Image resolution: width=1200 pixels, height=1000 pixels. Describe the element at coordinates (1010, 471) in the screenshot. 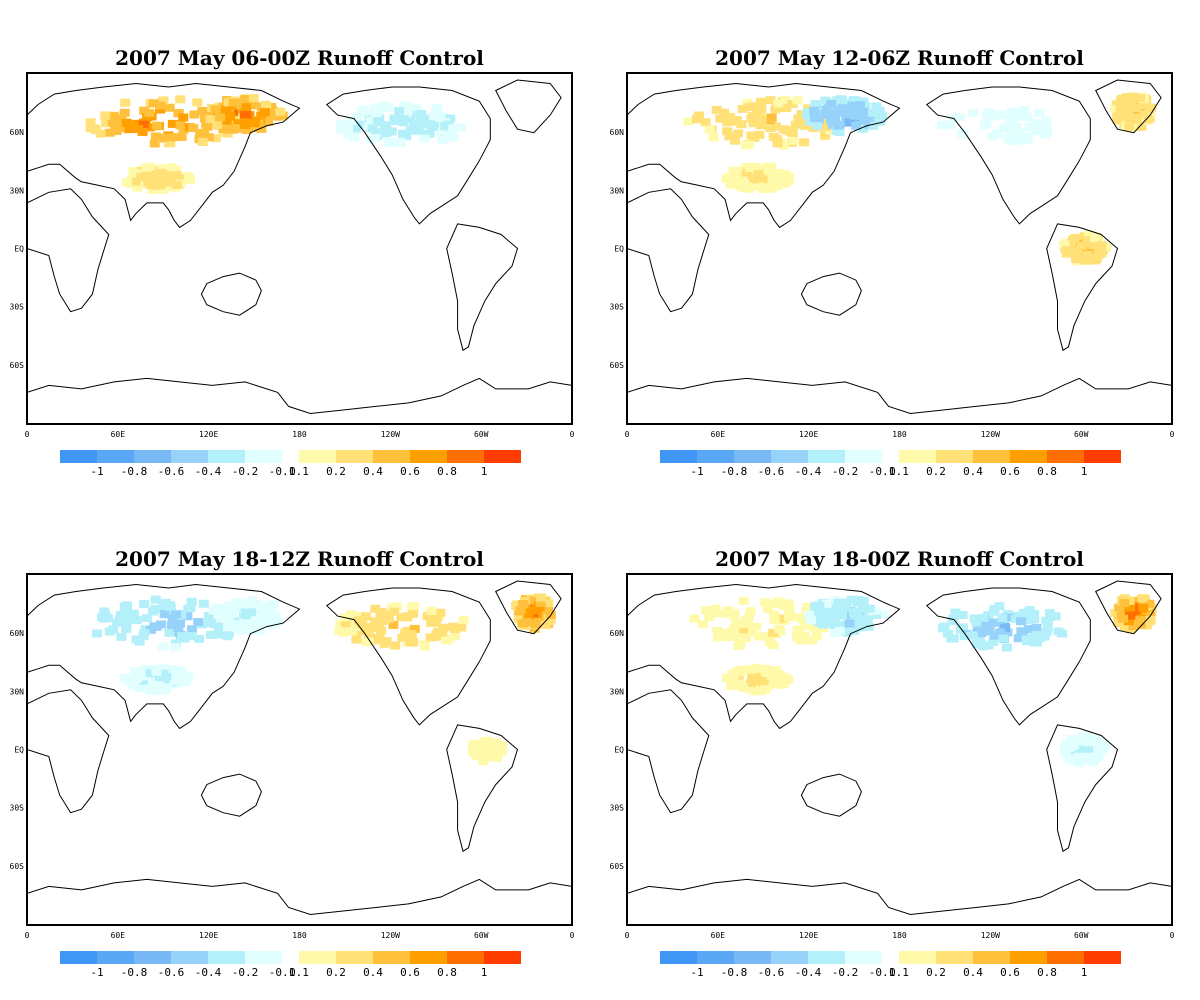

I see `colorbar-label: 0.6` at that location.